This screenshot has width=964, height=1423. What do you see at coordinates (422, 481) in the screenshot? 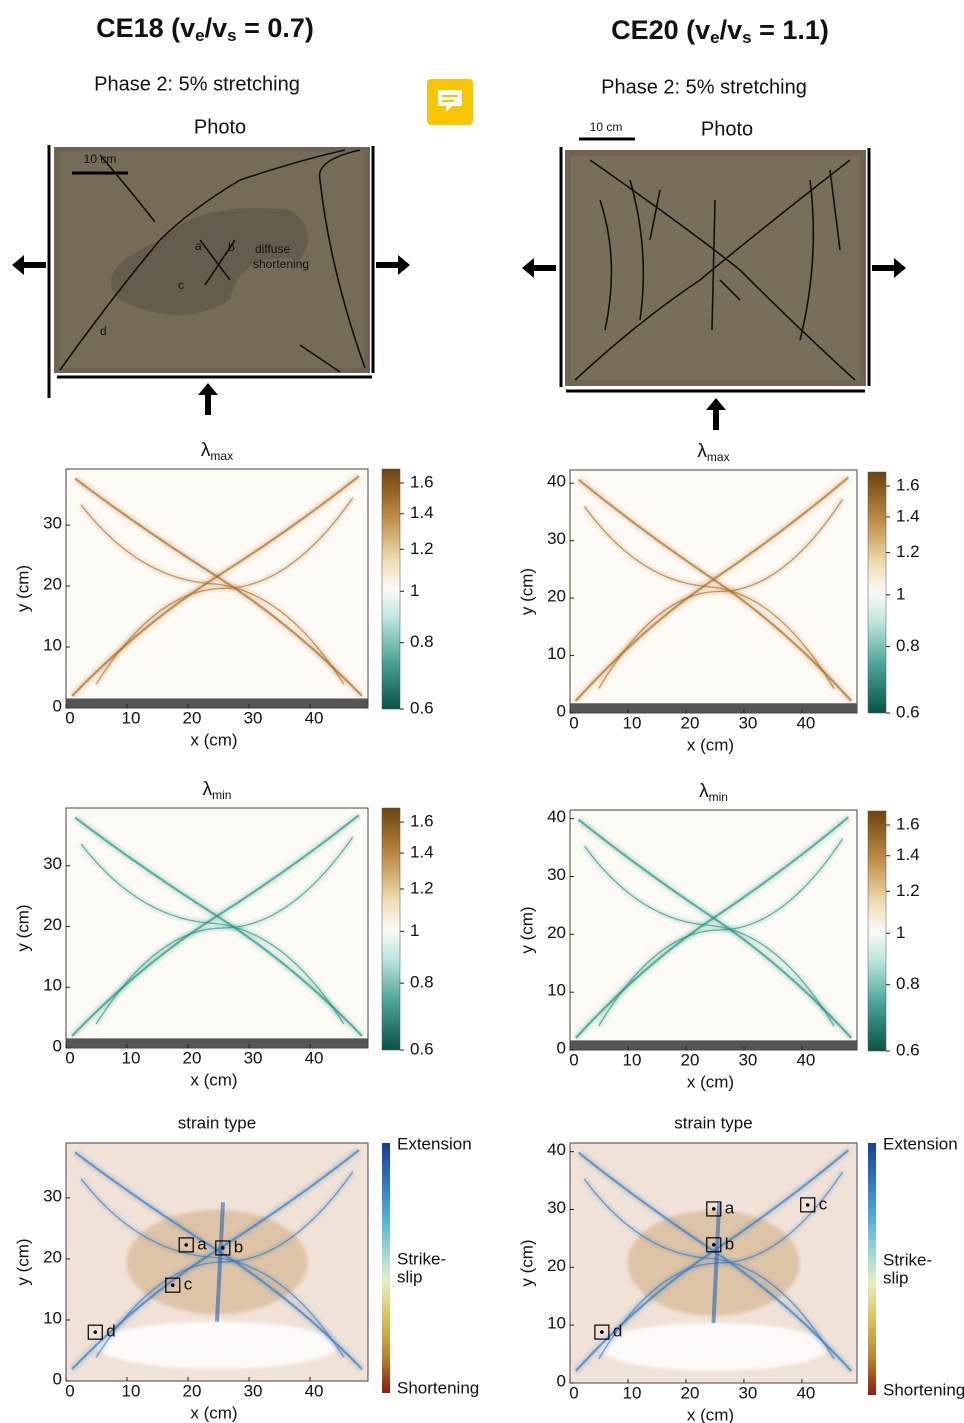
I see `colorbar-tick-label: 1.6` at bounding box center [422, 481].